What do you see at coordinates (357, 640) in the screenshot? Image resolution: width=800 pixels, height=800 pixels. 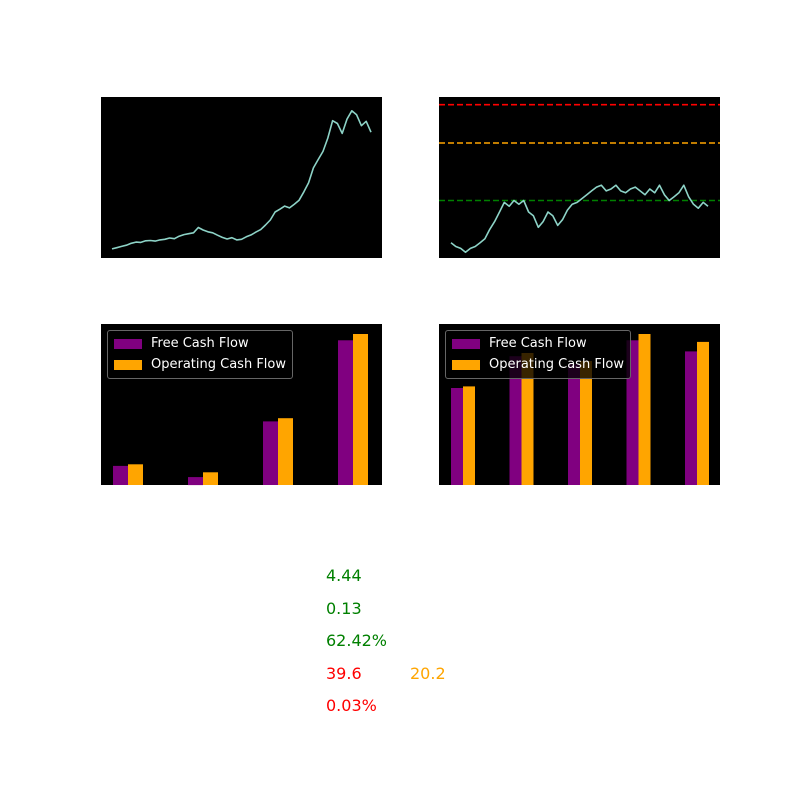 I see `metric-value-3: 62.42%` at bounding box center [357, 640].